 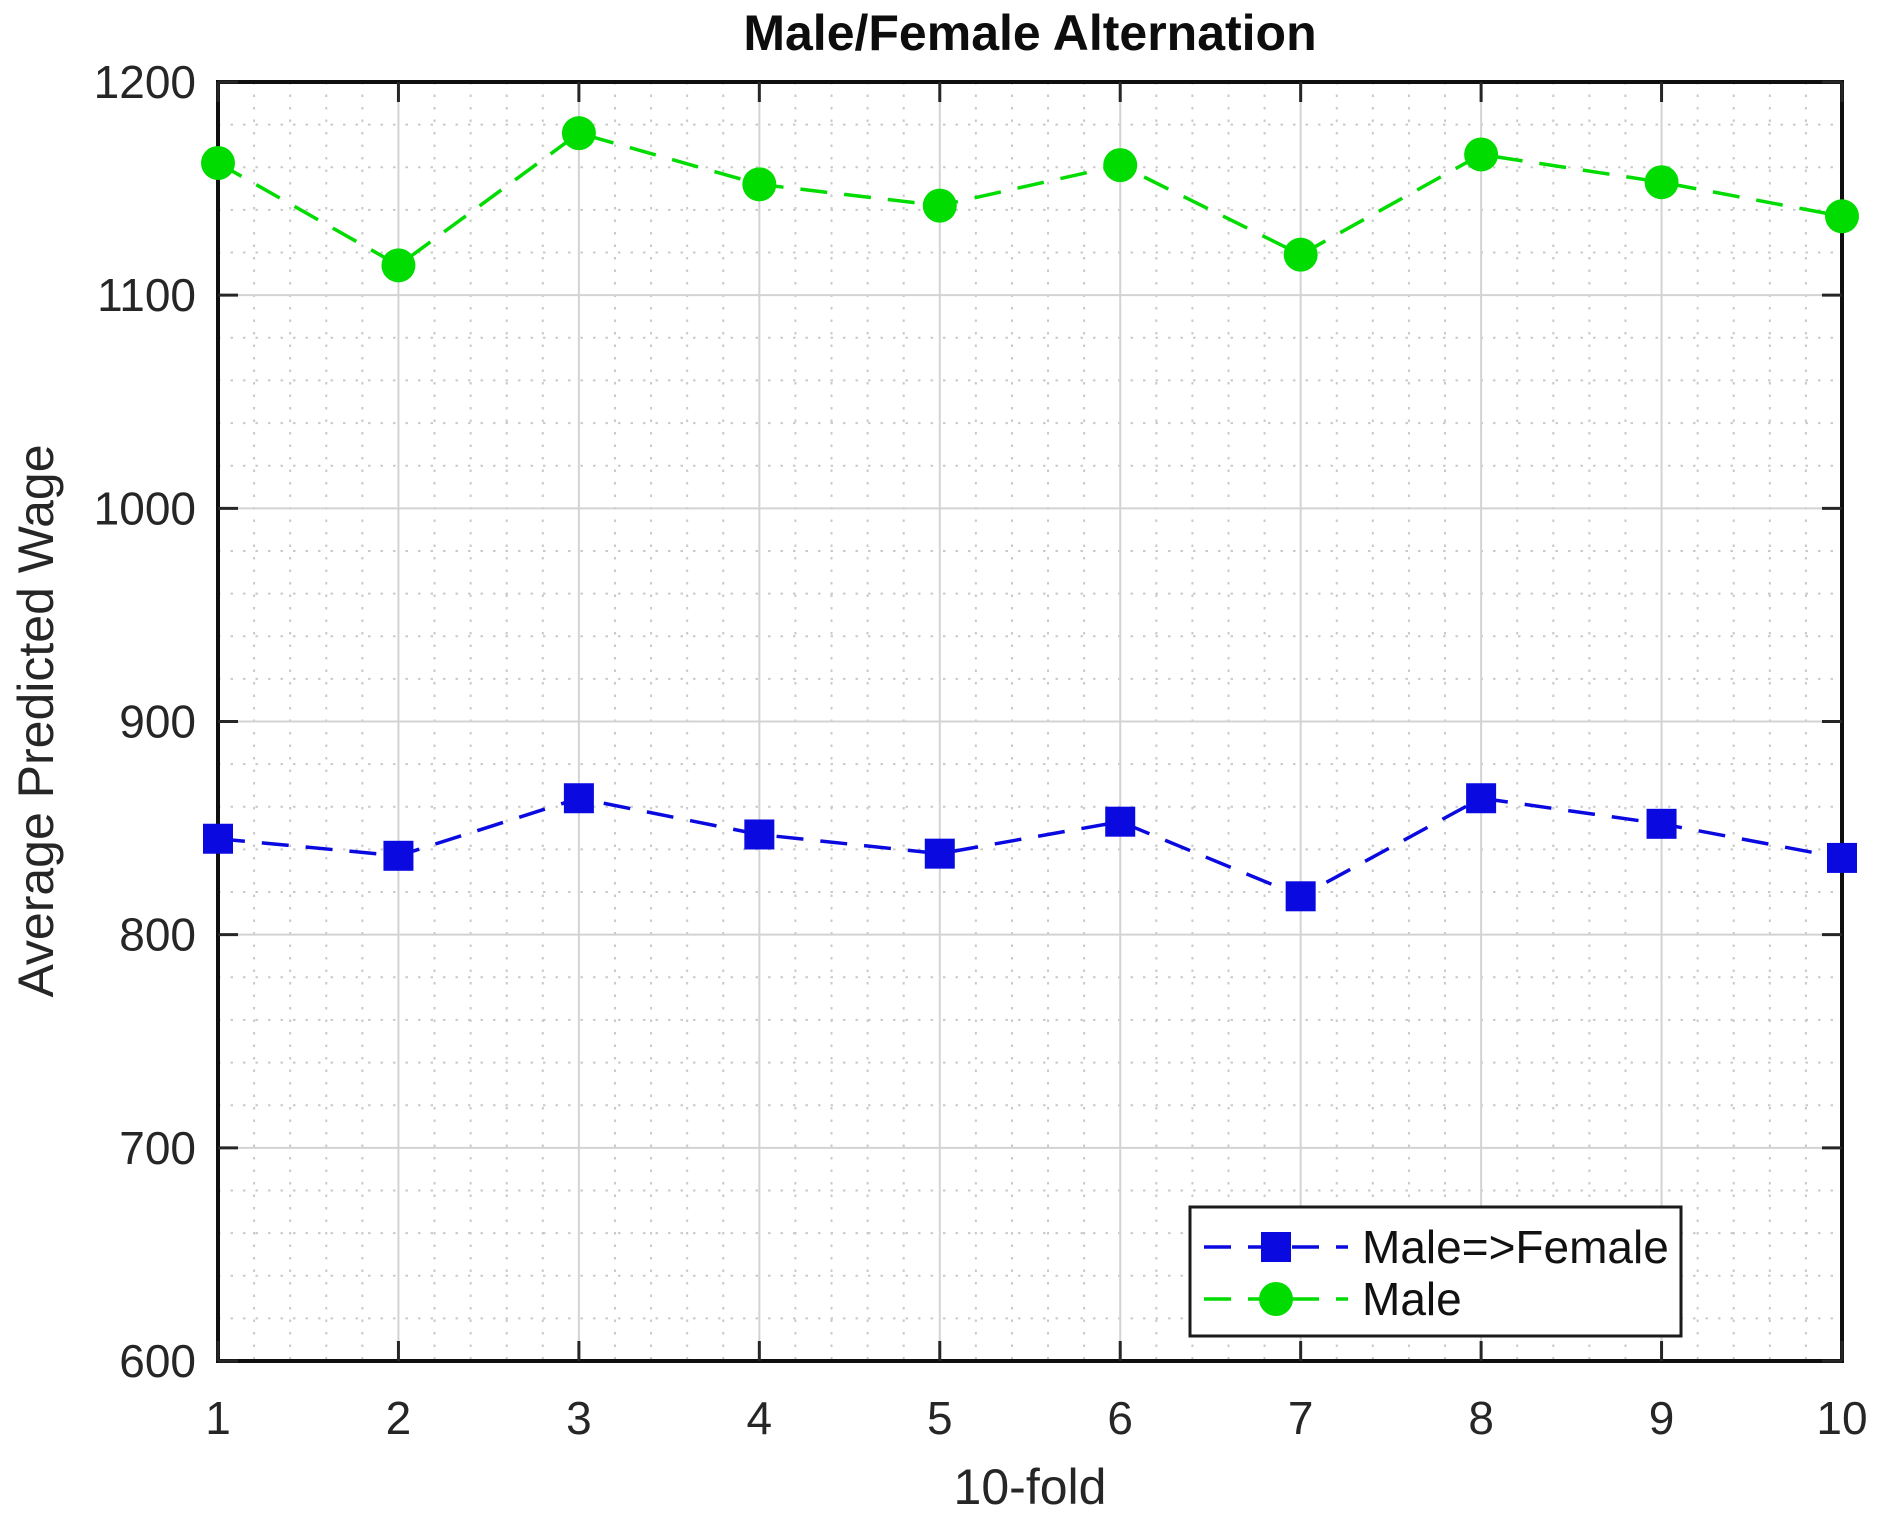 What do you see at coordinates (1036, 1418) in the screenshot?
I see `x-tick-labels: 1 2 3 4 5 6 7 8 9 10` at bounding box center [1036, 1418].